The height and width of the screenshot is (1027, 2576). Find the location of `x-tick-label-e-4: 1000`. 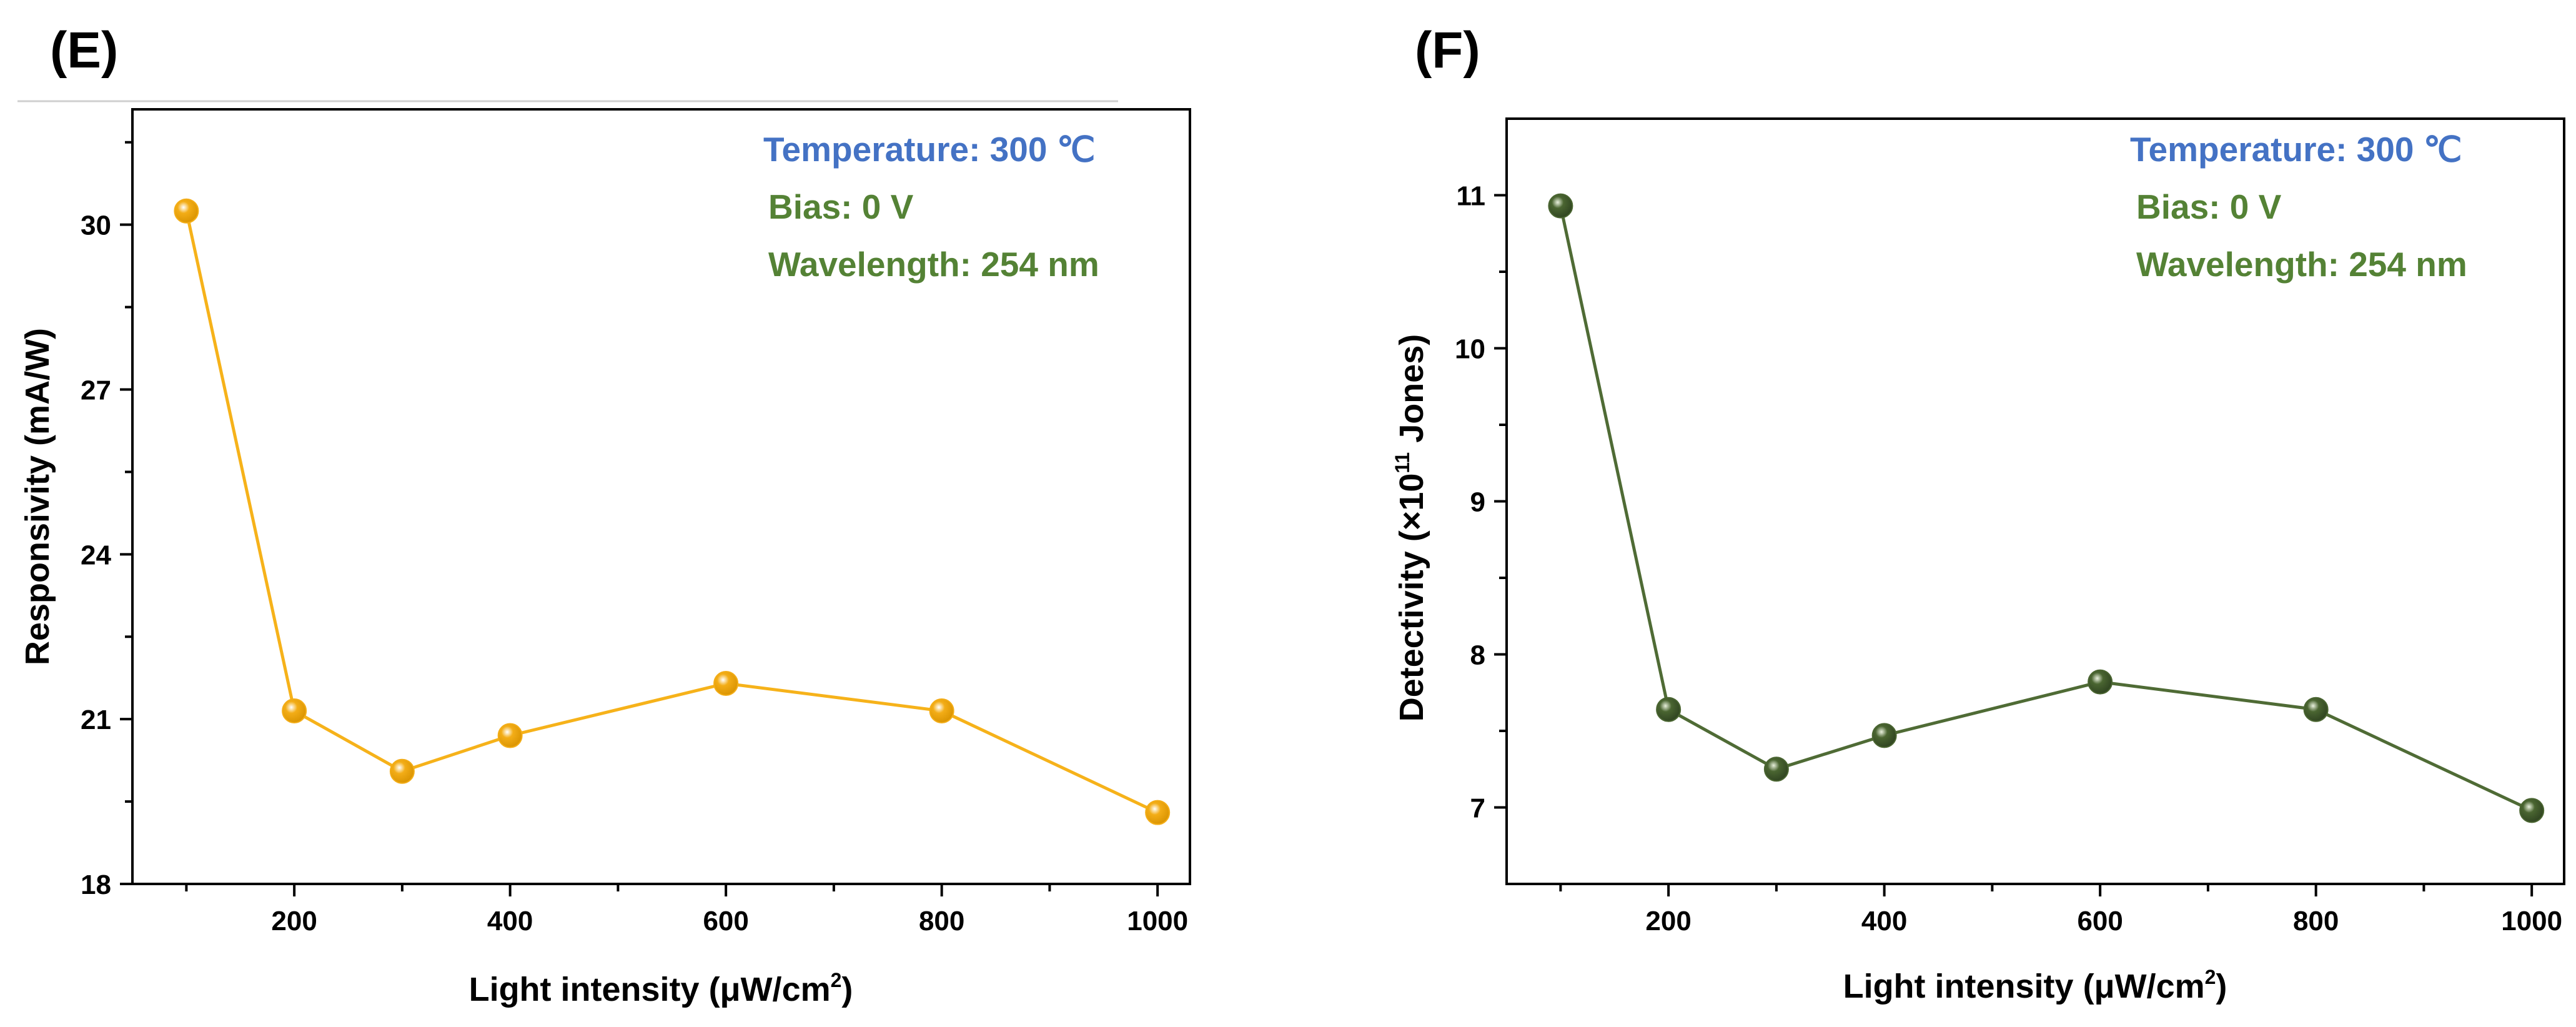

x-tick-label-e-4: 1000 is located at coordinates (1157, 921).